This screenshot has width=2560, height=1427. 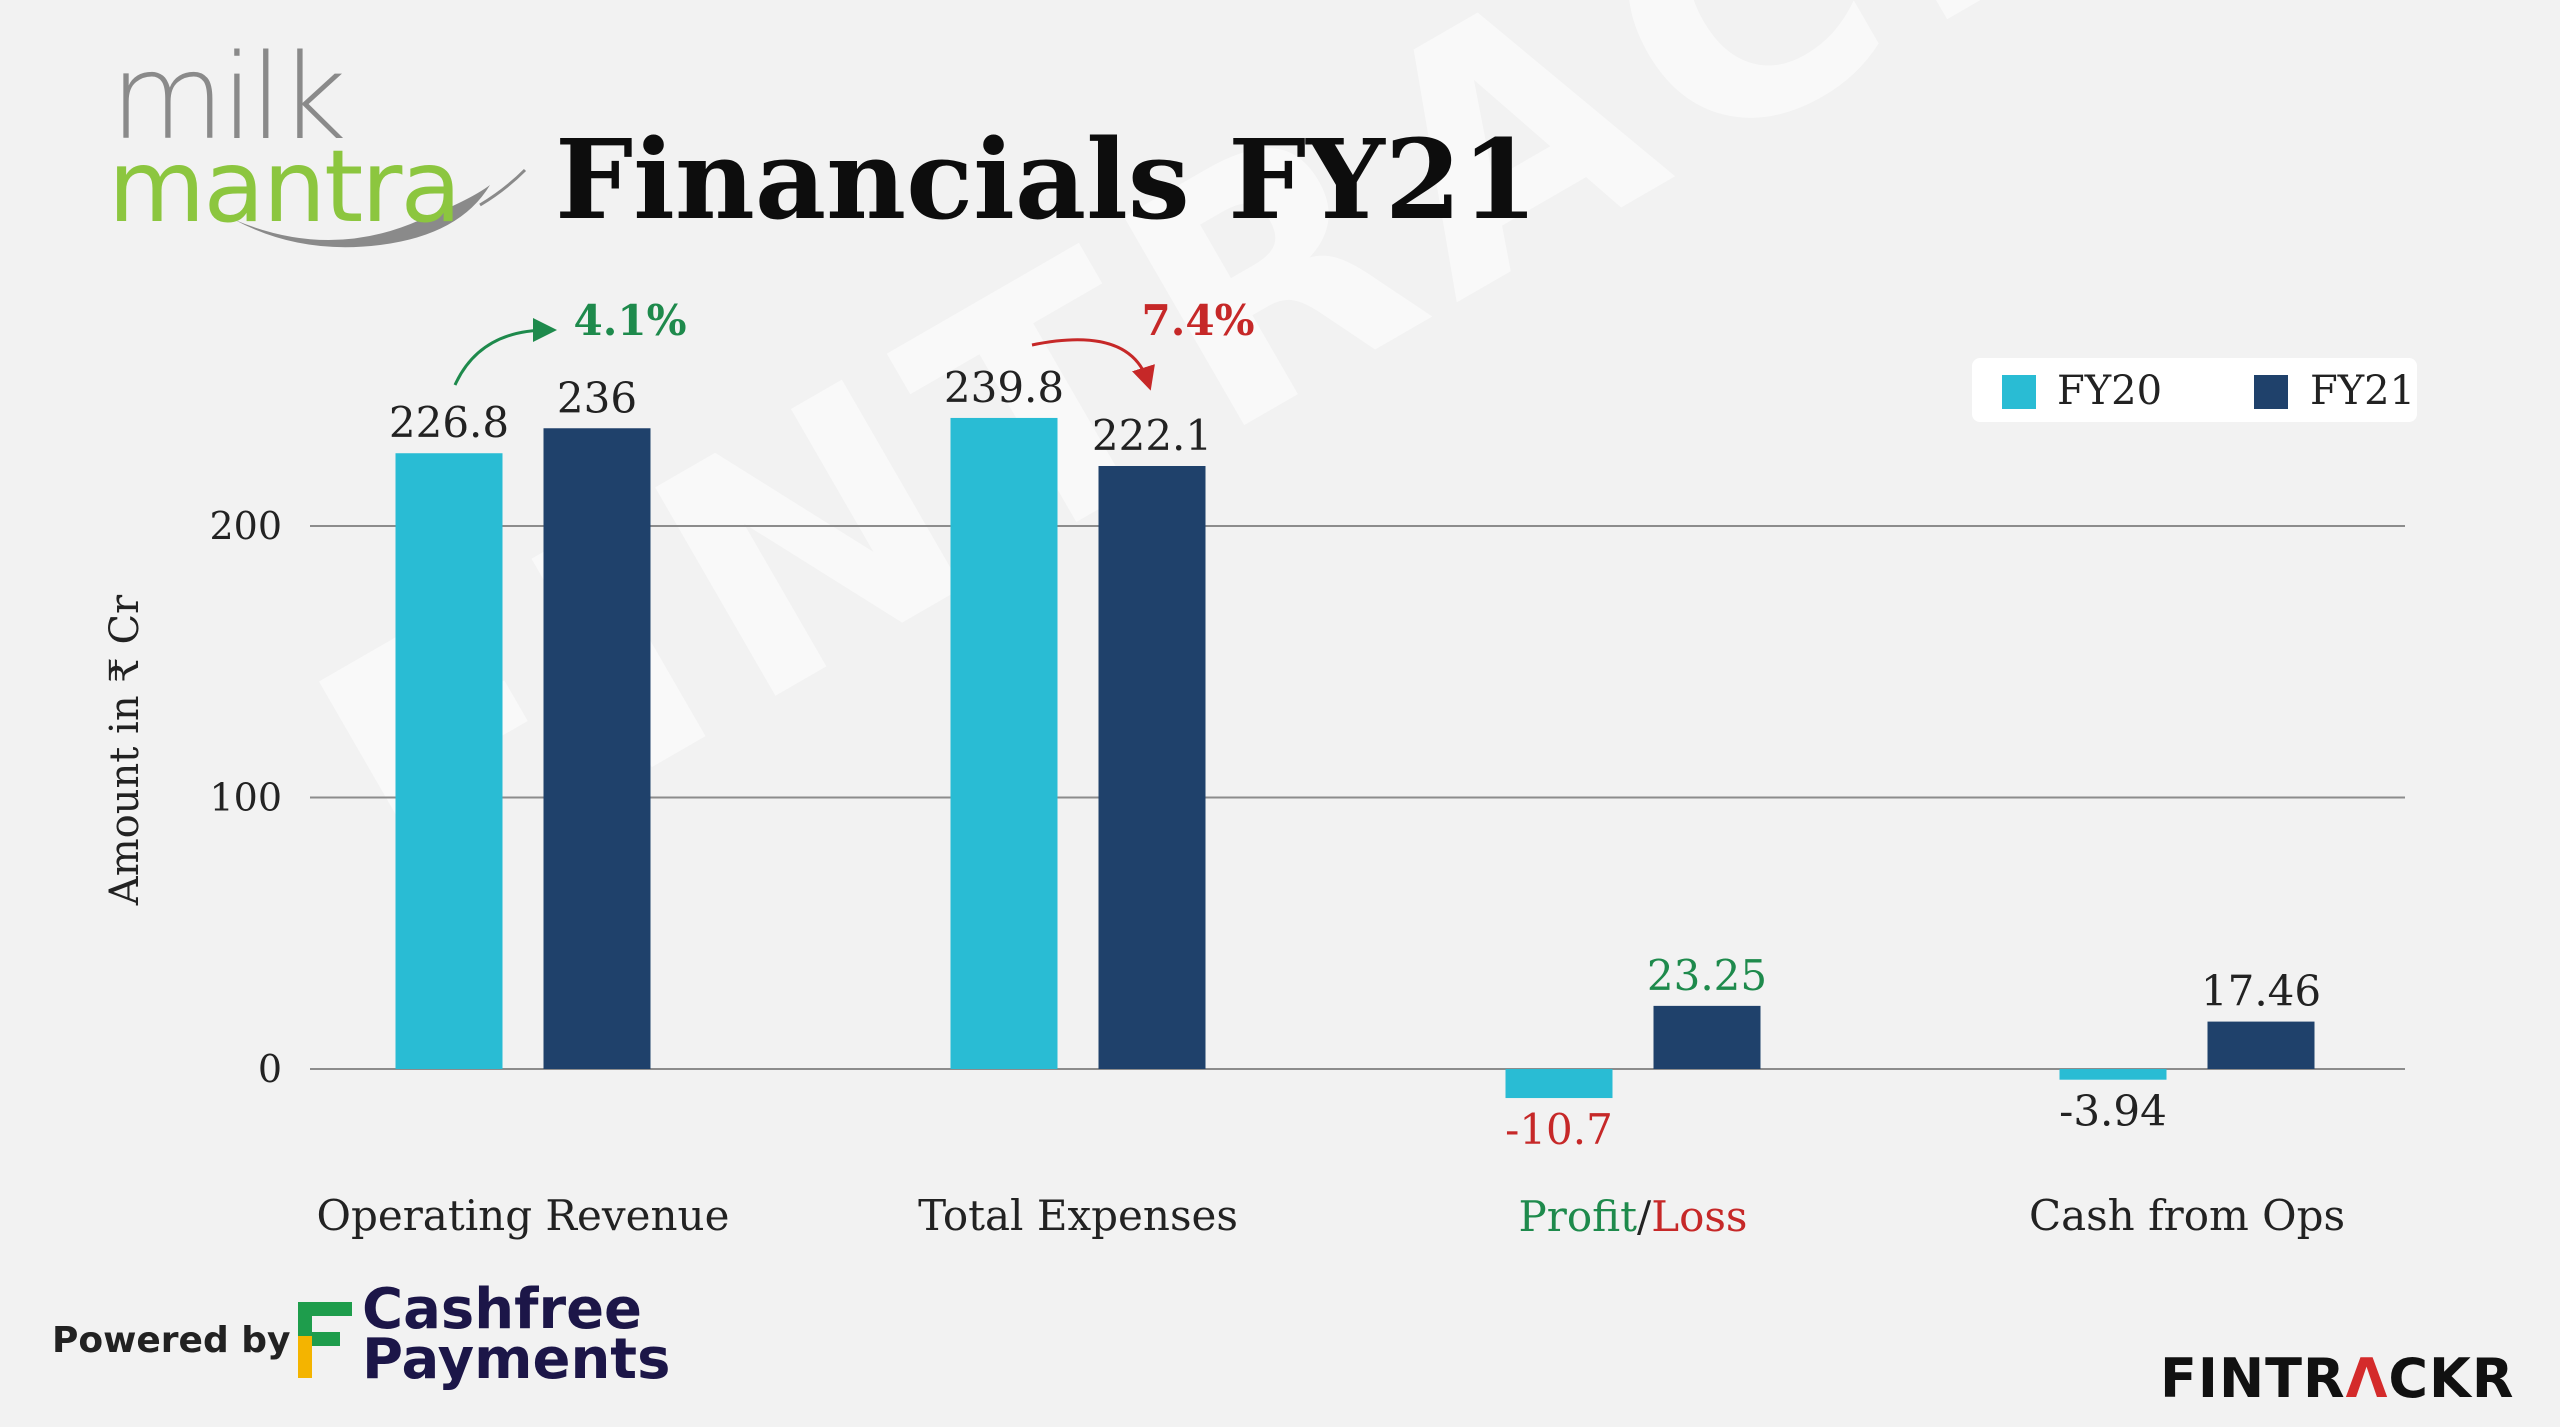 I want to click on legend-swatch-fy21, so click(x=2271, y=392).